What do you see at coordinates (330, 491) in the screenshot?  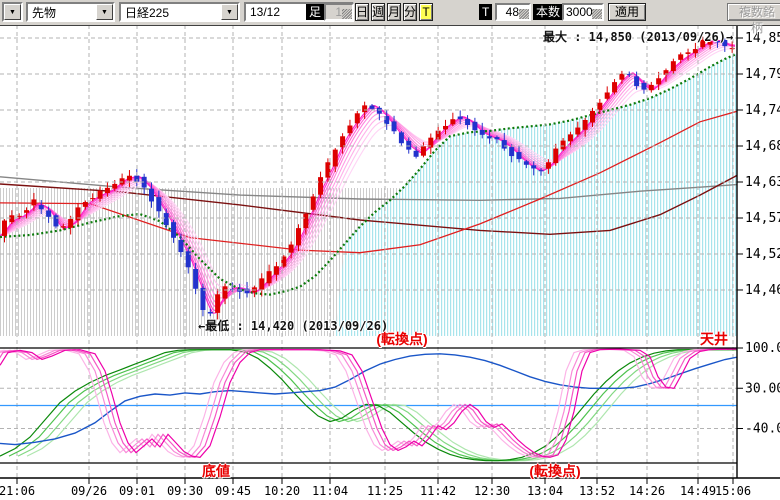 I see `svg-text: 11:04` at bounding box center [330, 491].